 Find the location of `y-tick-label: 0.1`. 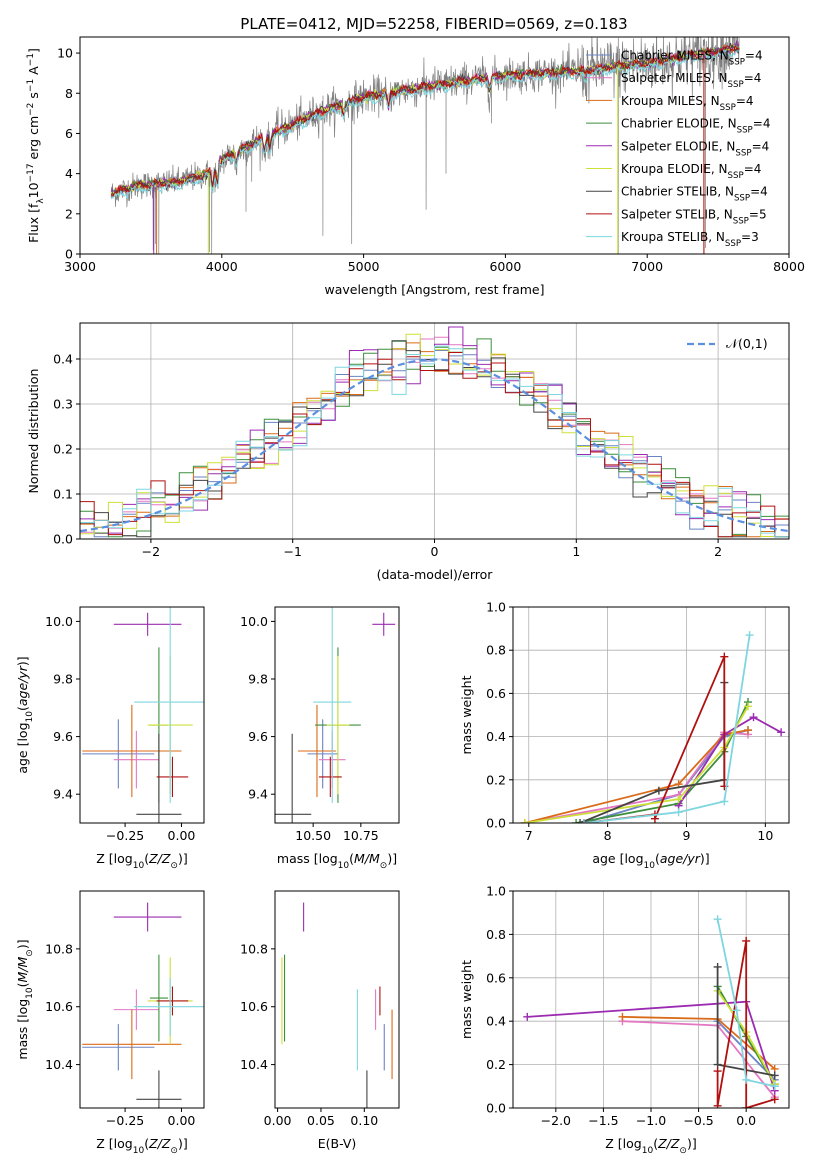

y-tick-label: 0.1 is located at coordinates (63, 494).